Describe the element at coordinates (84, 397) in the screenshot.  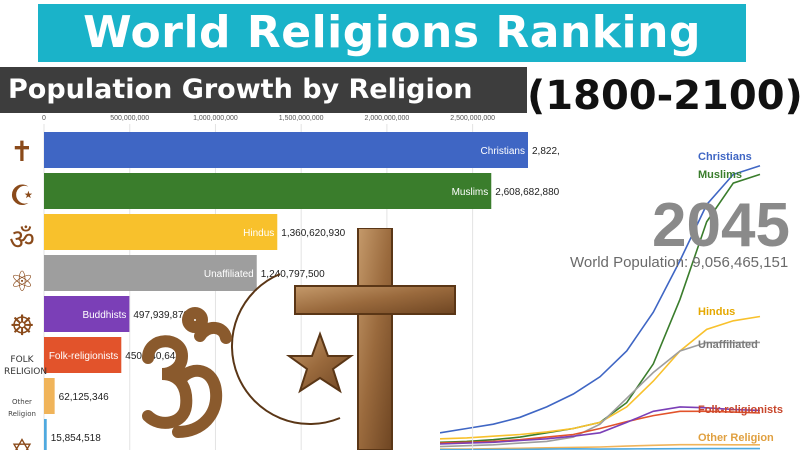
I see `bar-value-label: 62,125,346` at that location.